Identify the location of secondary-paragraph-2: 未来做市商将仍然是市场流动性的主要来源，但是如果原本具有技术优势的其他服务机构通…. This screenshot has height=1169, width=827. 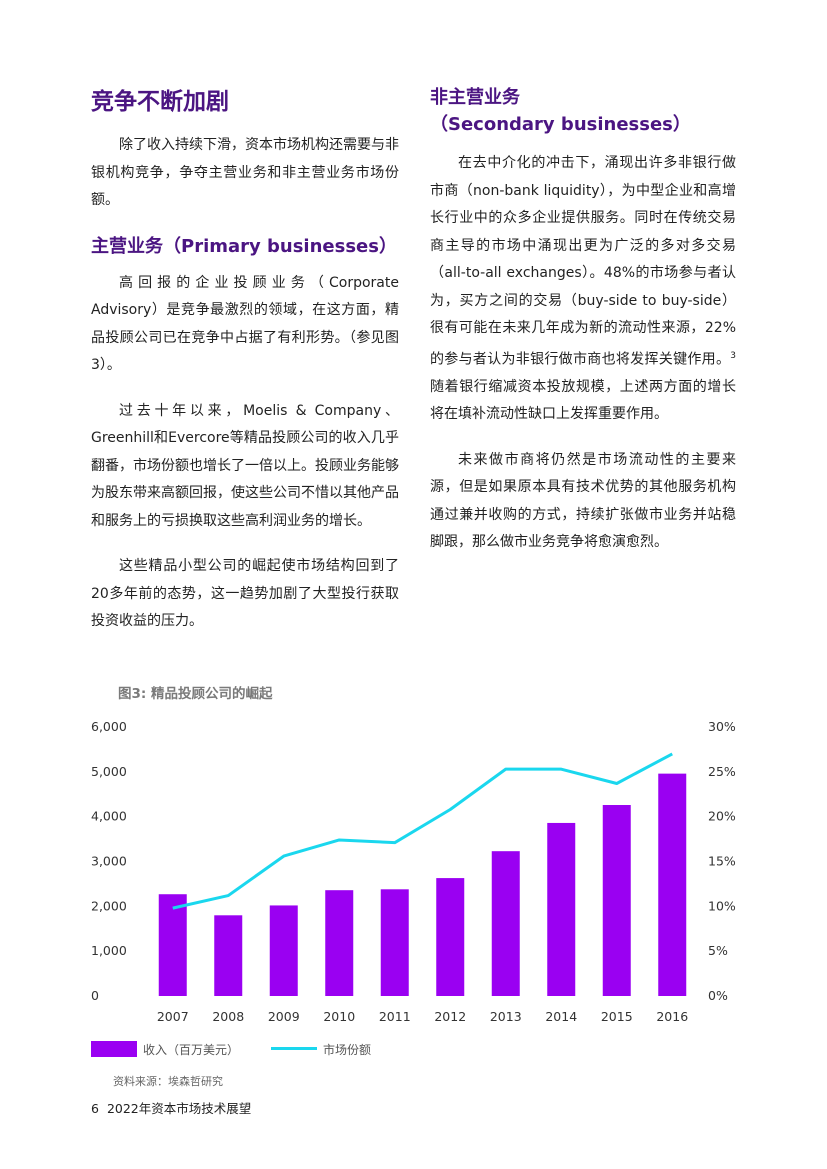
(583, 501).